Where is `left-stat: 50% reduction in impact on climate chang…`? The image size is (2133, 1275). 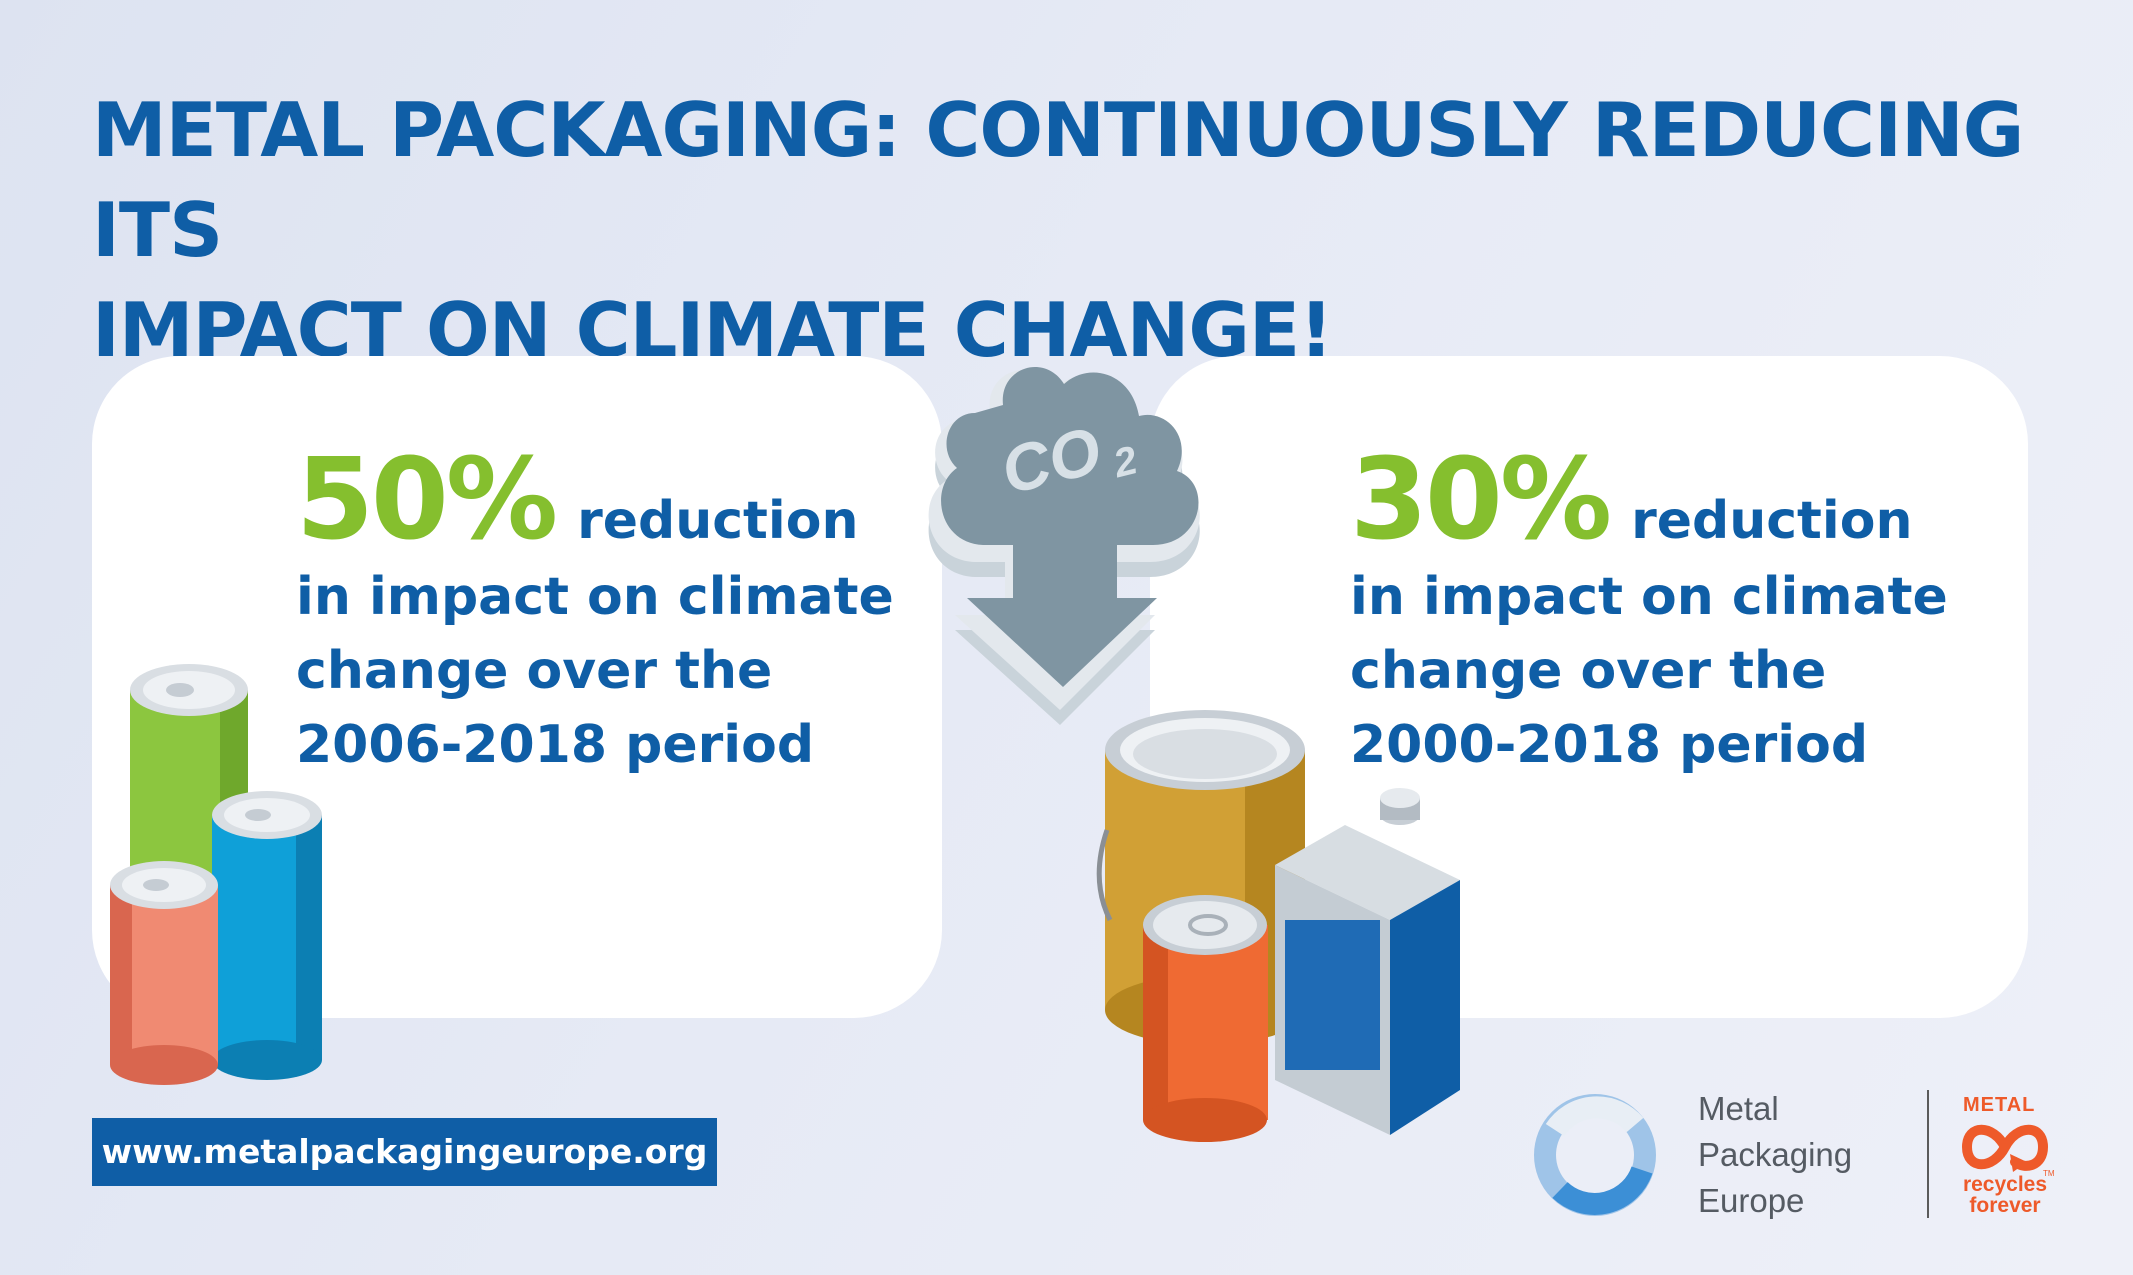 left-stat: 50% reduction in impact on climate chang… is located at coordinates (616, 611).